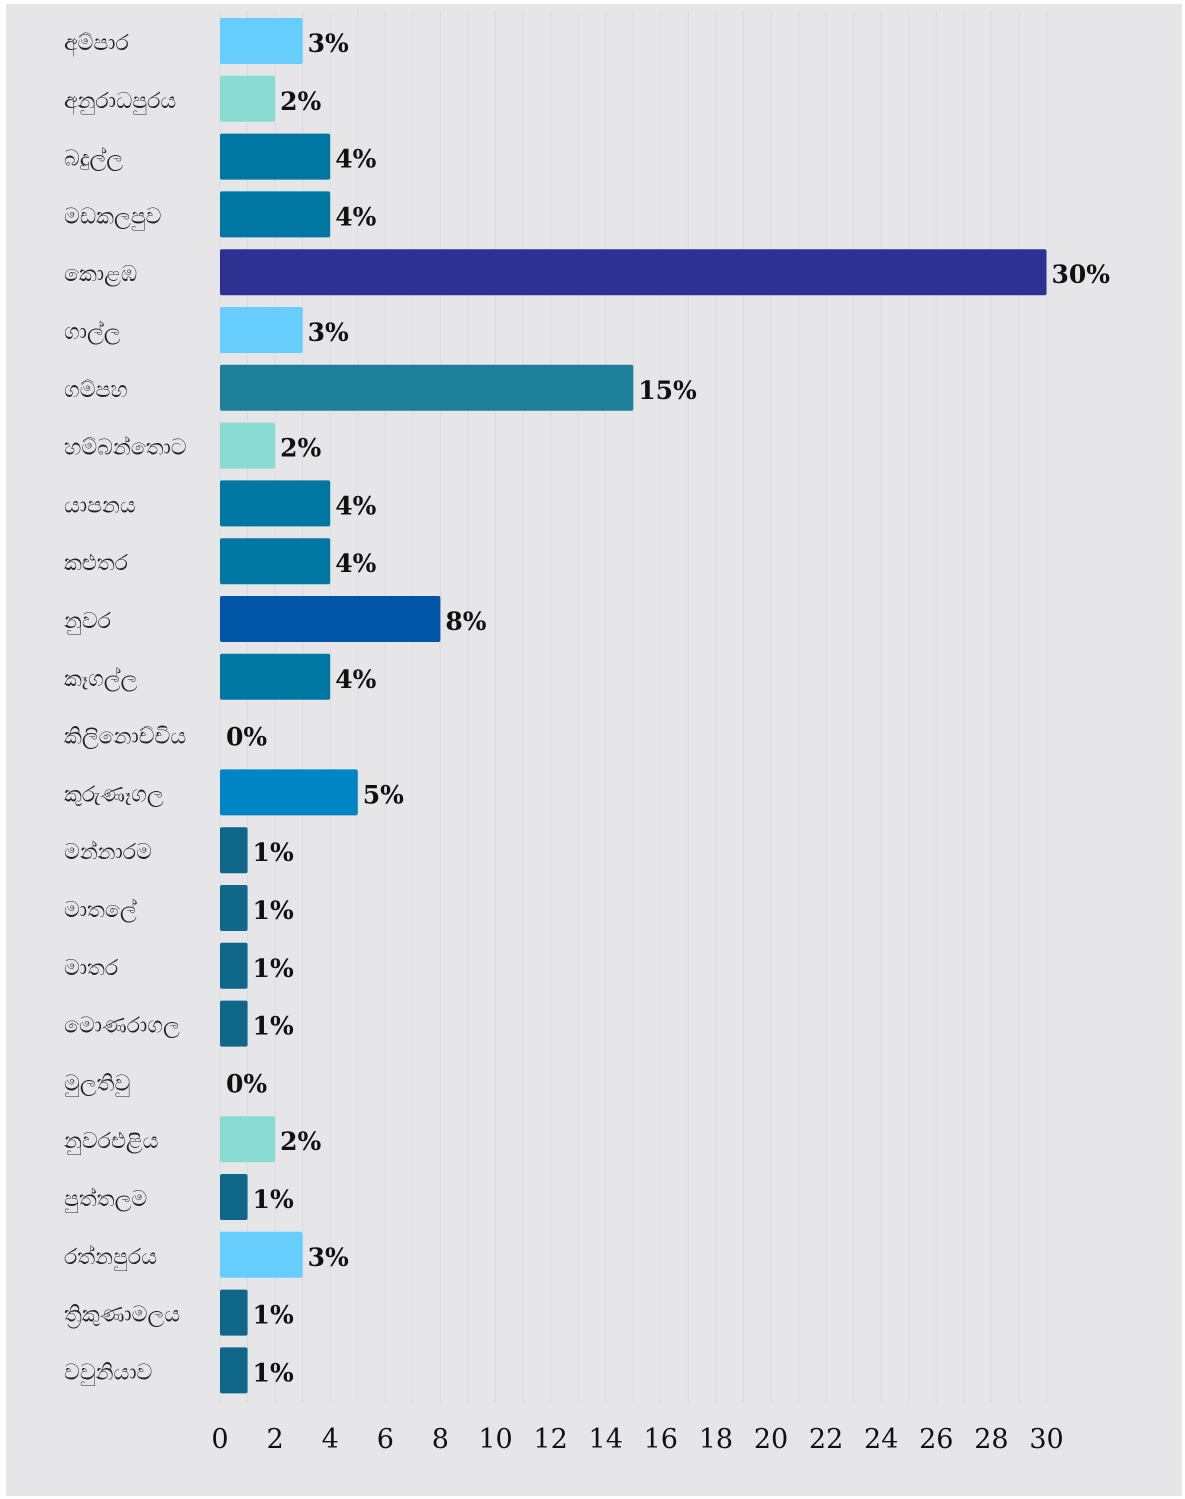 The width and height of the screenshot is (1185, 1499). What do you see at coordinates (275, 1439) in the screenshot?
I see `x-tick-label: 2` at bounding box center [275, 1439].